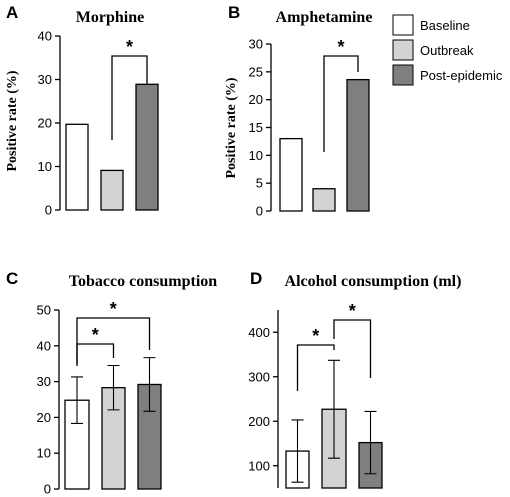 The width and height of the screenshot is (510, 497). What do you see at coordinates (259, 465) in the screenshot?
I see `panel-d-y-tick-label: 100` at bounding box center [259, 465].